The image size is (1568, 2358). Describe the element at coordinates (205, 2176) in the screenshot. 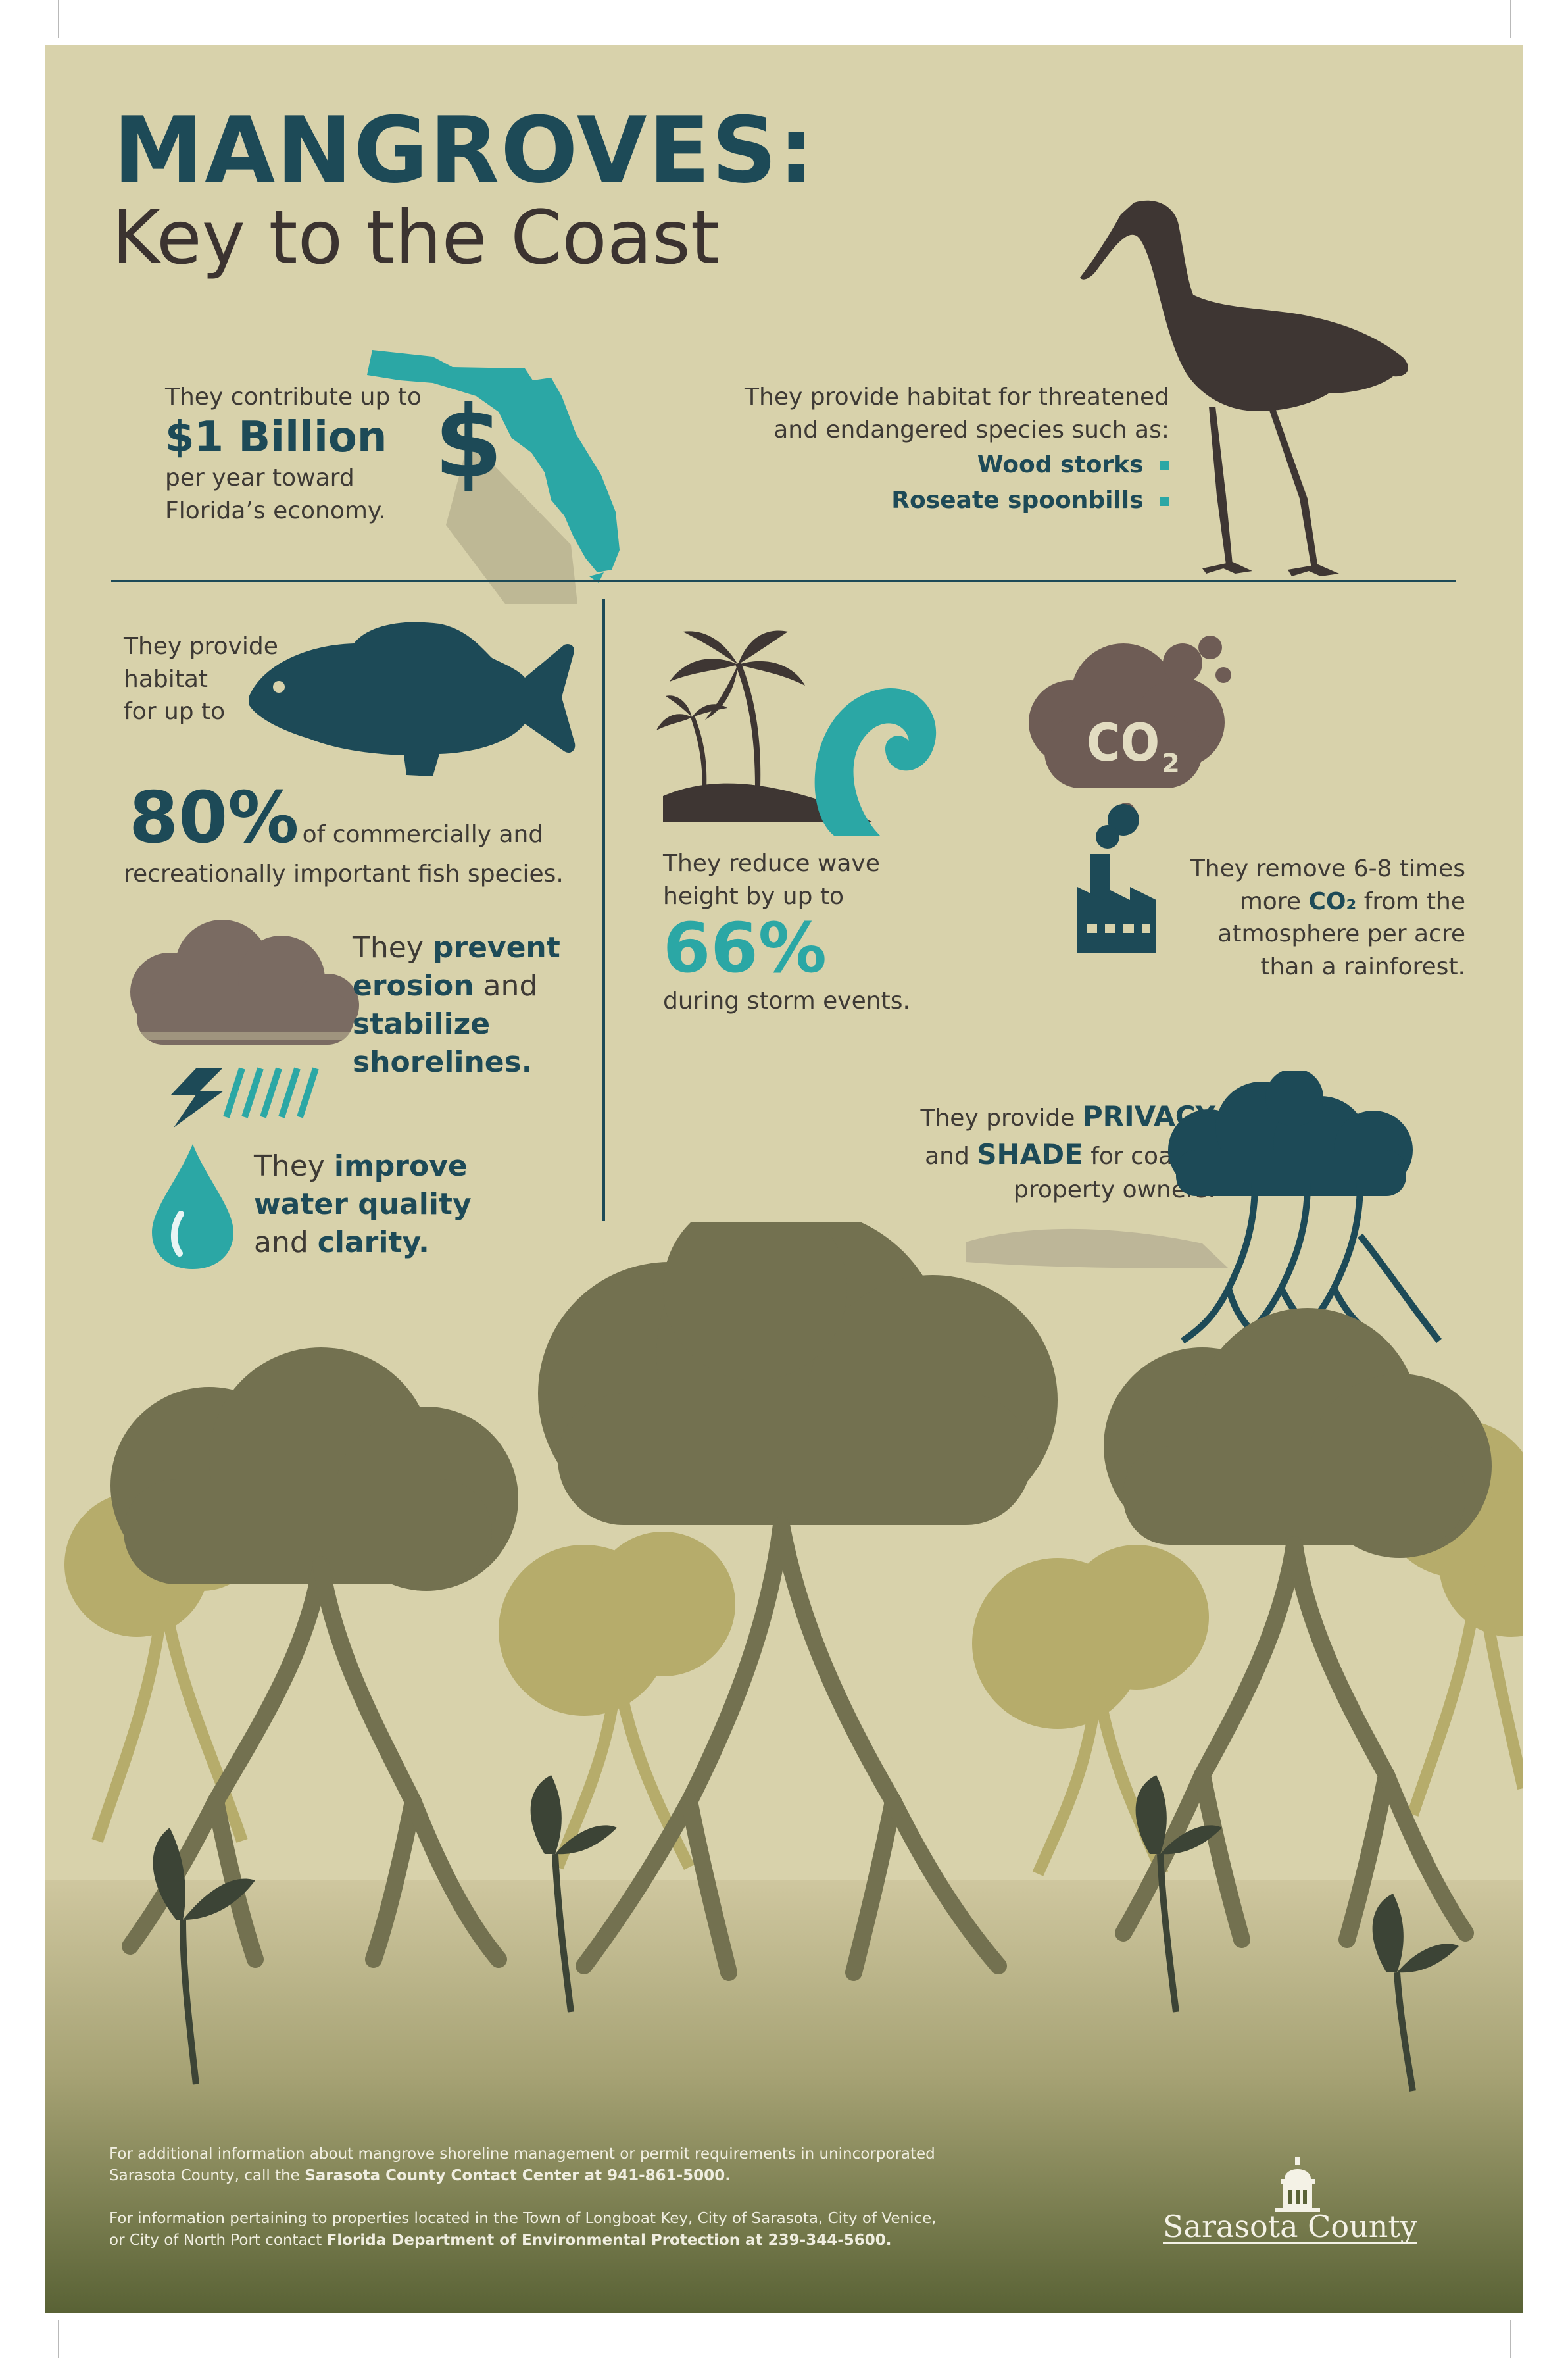

I see `footer-p1-line-2-pre: Sarasota County, call the` at that location.